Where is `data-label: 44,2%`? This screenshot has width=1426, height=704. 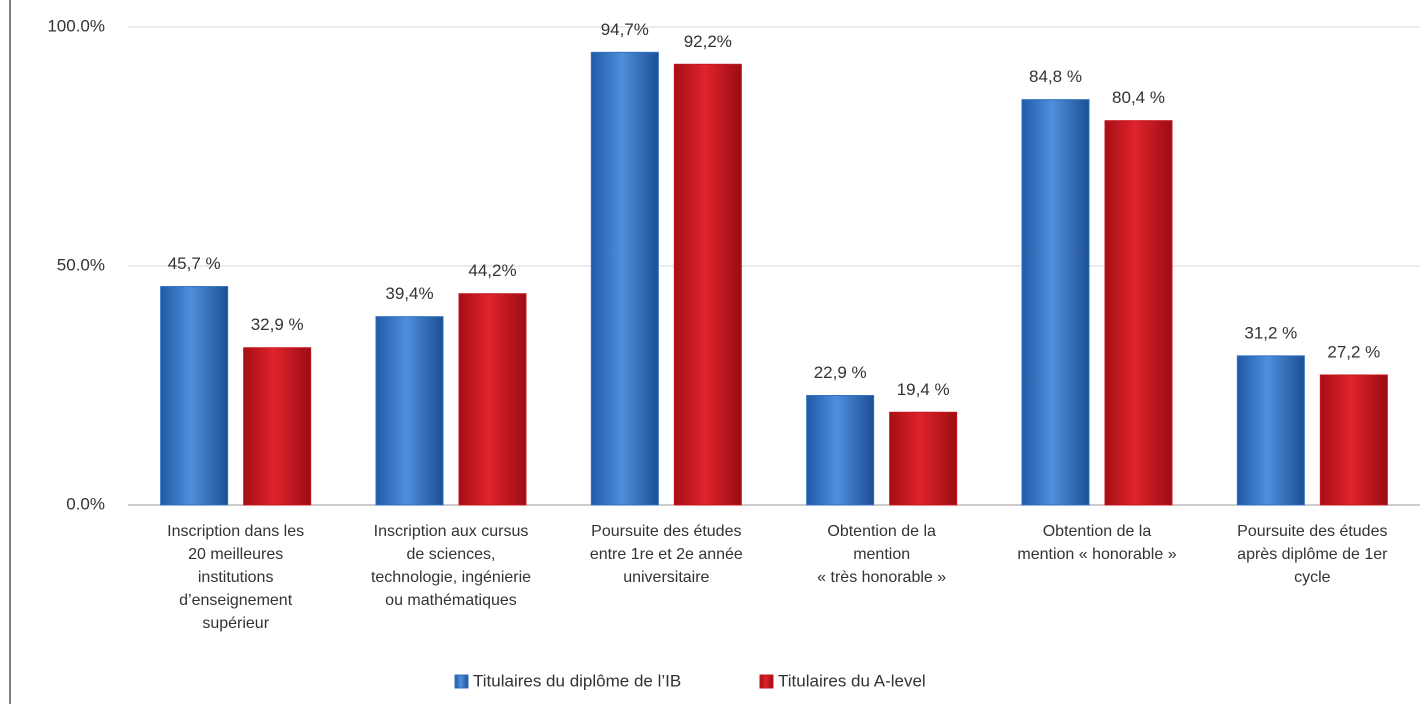
data-label: 44,2% is located at coordinates (492, 270).